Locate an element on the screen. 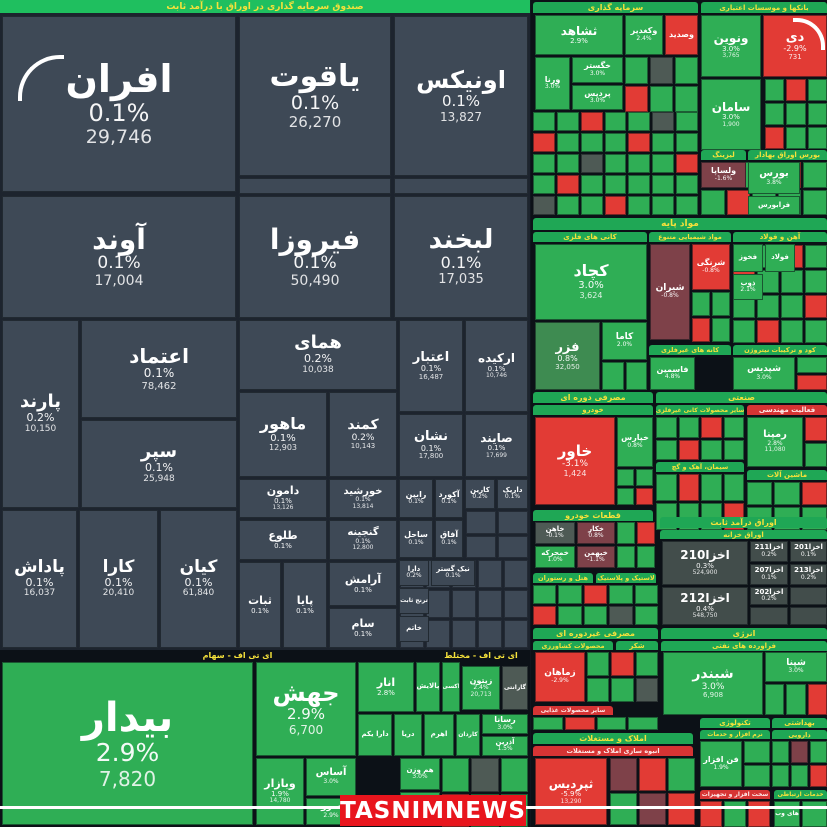 This screenshot has width=827, height=827. tile-پردیس: پردیس 3.0% is located at coordinates (597, 97).